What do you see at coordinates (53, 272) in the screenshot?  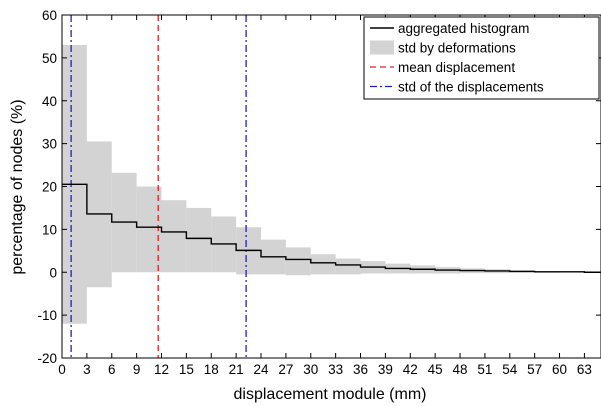 I see `y-tick-label: 0` at bounding box center [53, 272].